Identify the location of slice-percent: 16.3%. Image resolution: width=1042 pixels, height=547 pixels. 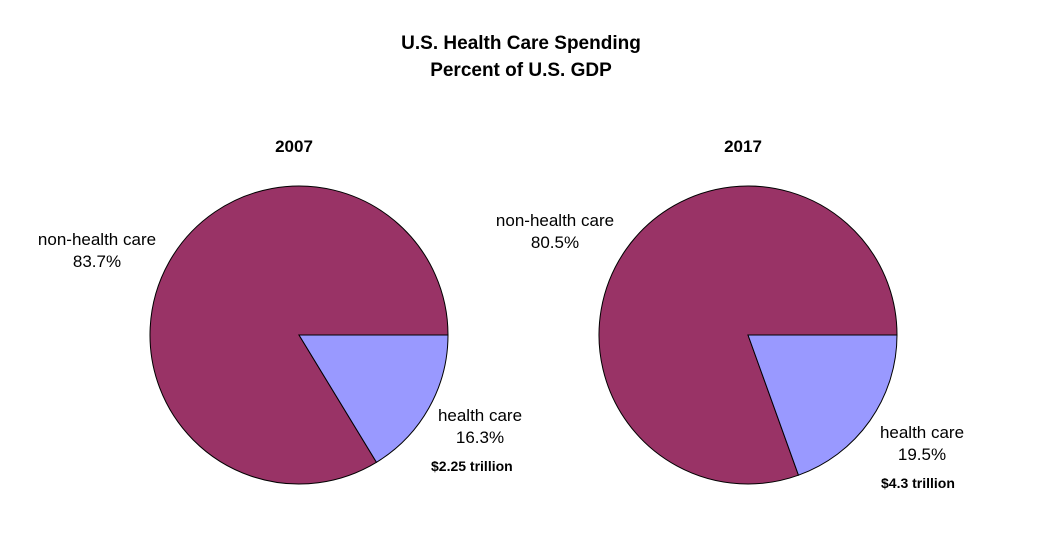
(480, 437).